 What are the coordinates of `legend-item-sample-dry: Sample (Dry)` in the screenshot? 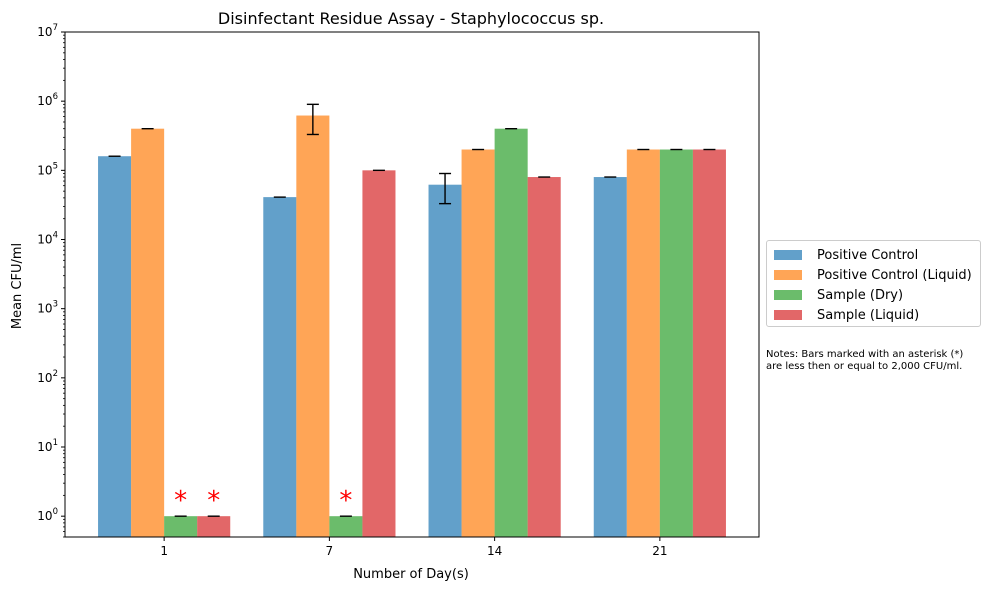 It's located at (838, 295).